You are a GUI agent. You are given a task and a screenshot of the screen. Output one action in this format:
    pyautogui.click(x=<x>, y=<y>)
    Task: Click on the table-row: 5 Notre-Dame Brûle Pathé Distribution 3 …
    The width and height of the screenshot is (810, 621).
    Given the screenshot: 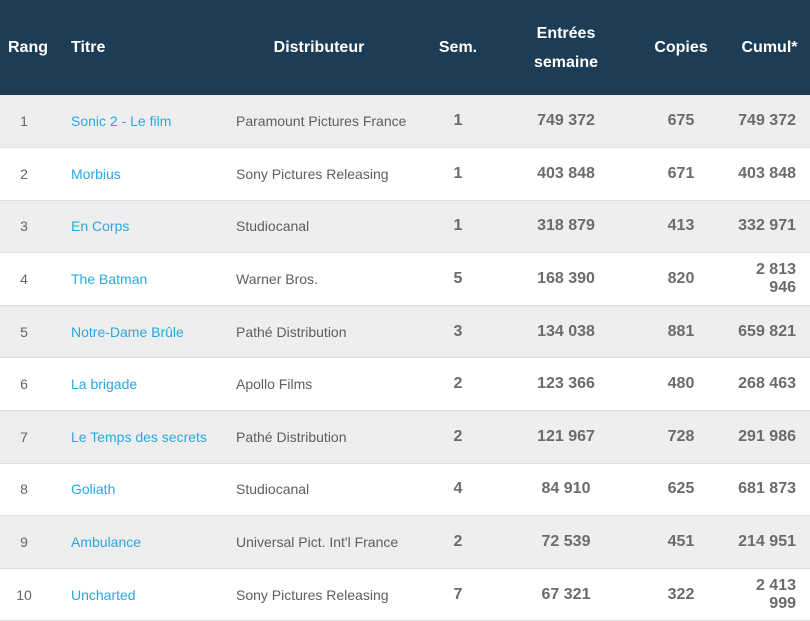 What is the action you would take?
    pyautogui.click(x=405, y=331)
    